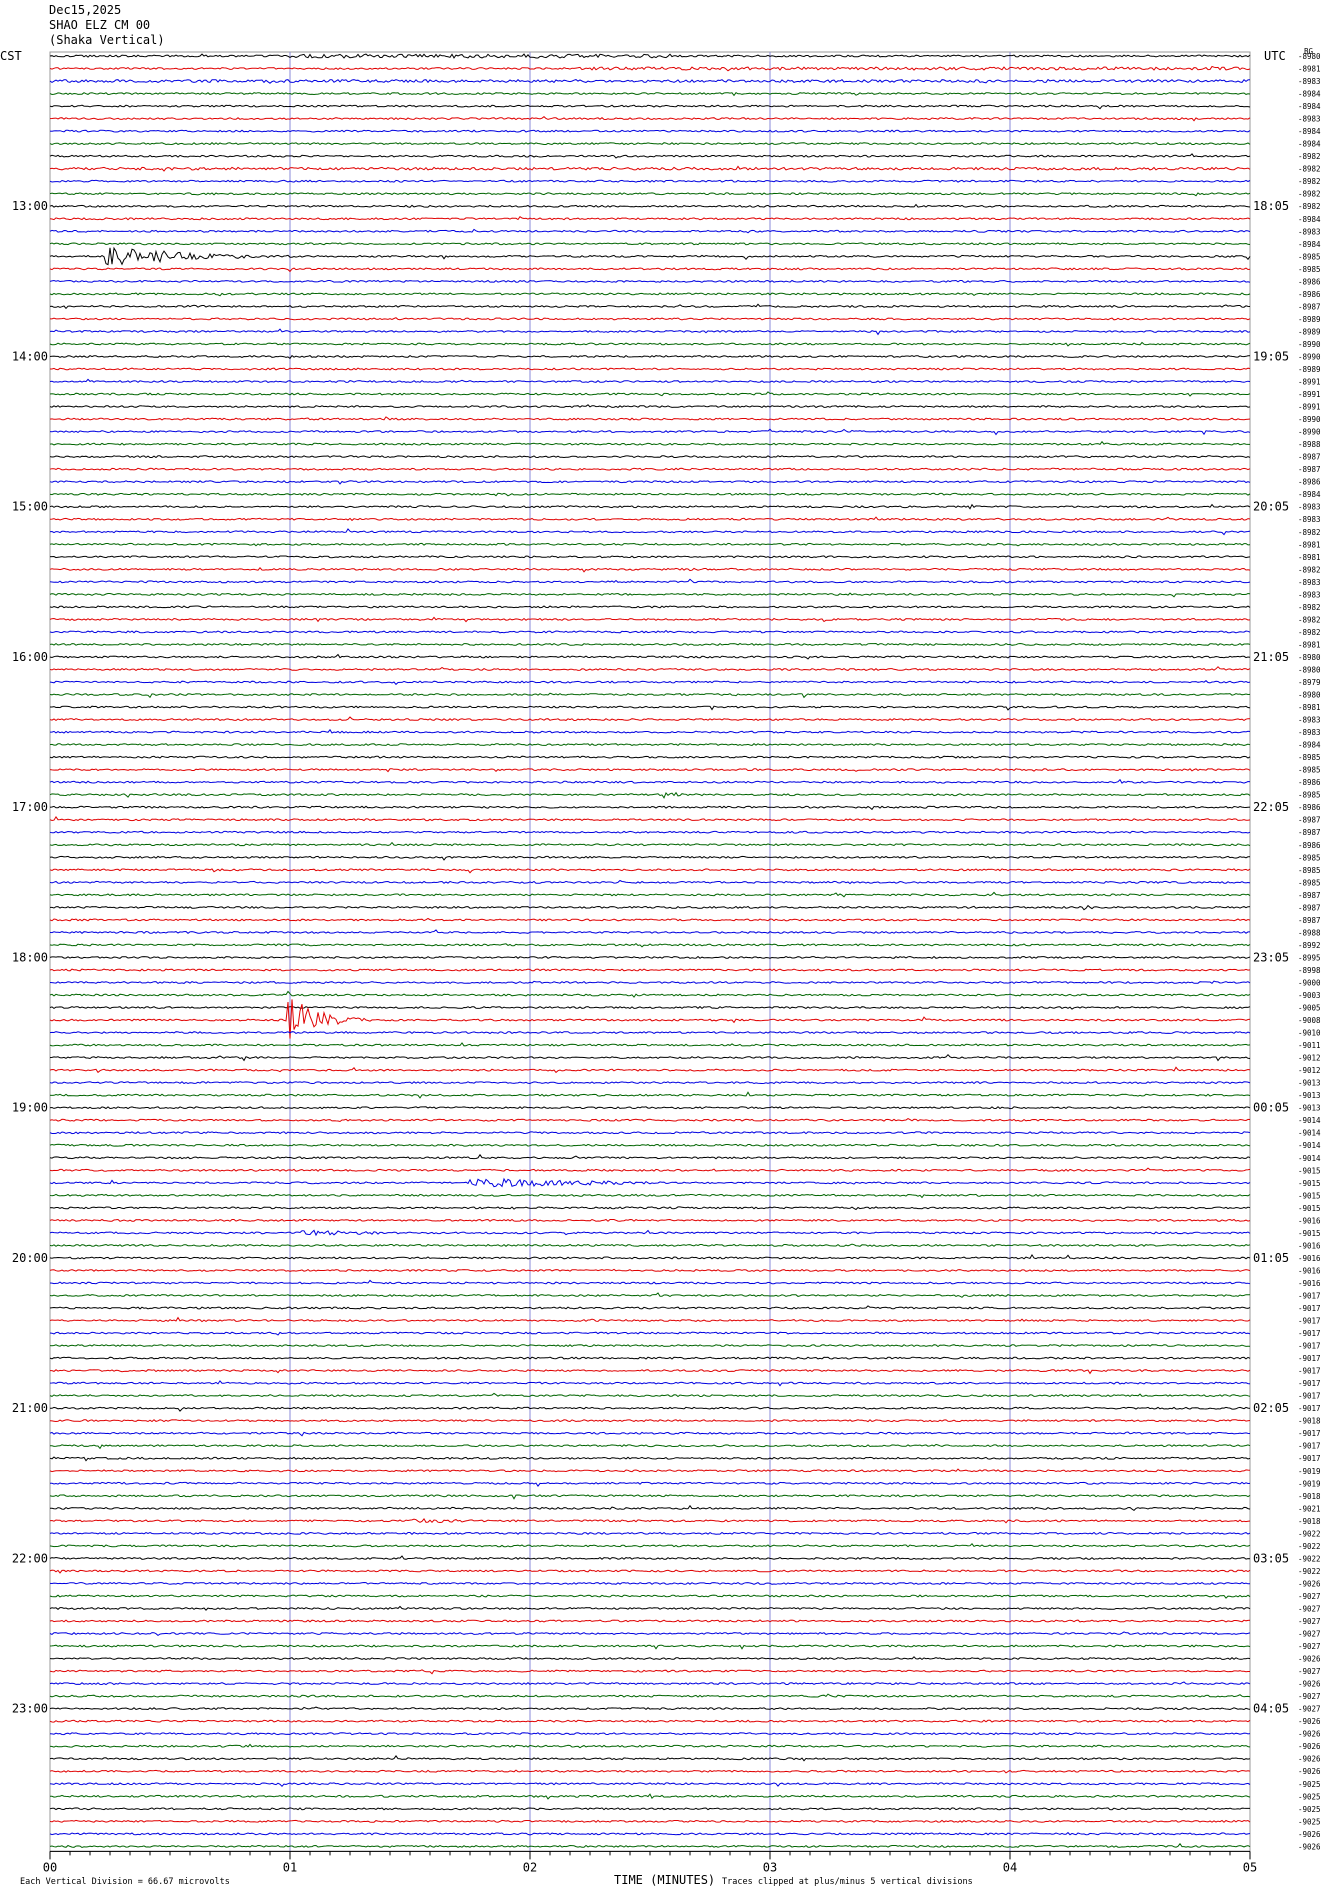 The width and height of the screenshot is (1330, 1898). Describe the element at coordinates (30, 356) in the screenshot. I see `cst-hour-label: 14:00` at that location.